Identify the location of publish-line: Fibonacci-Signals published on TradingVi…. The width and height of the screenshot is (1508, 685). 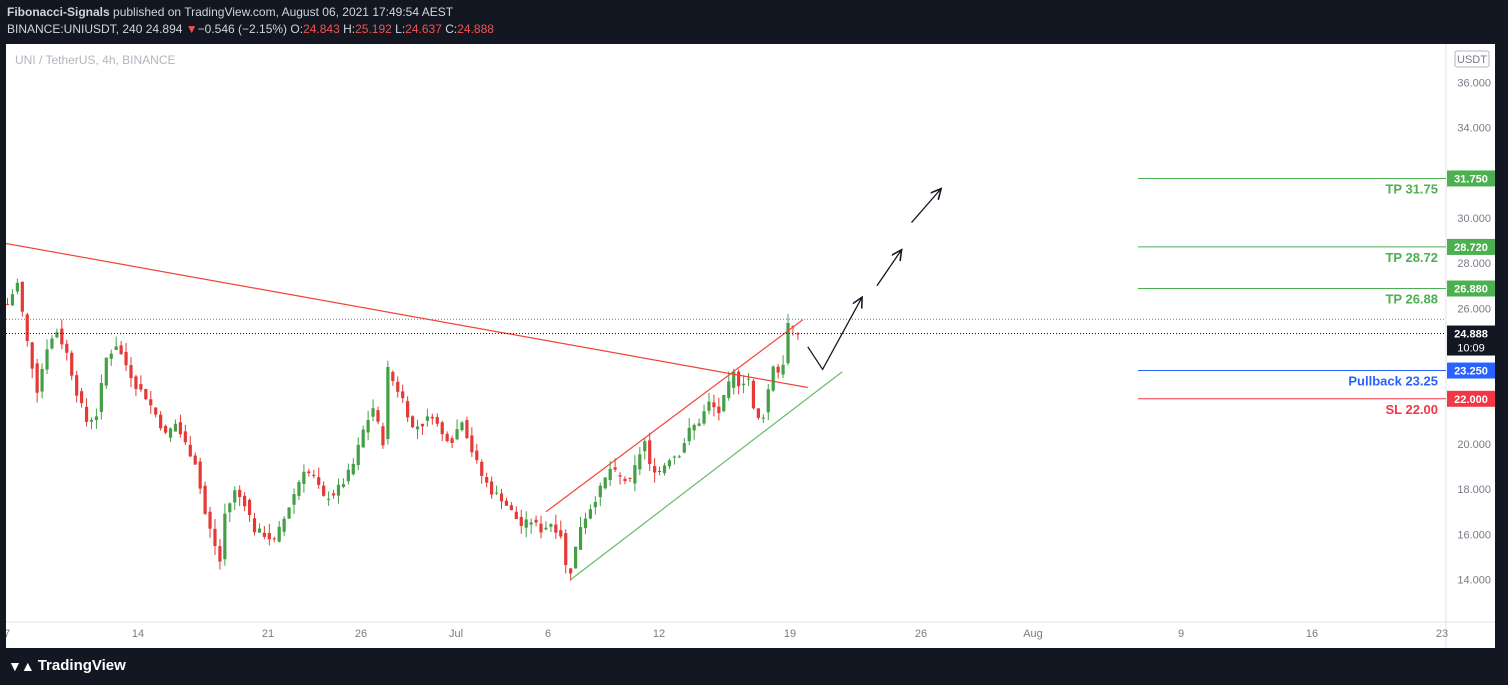
(230, 12).